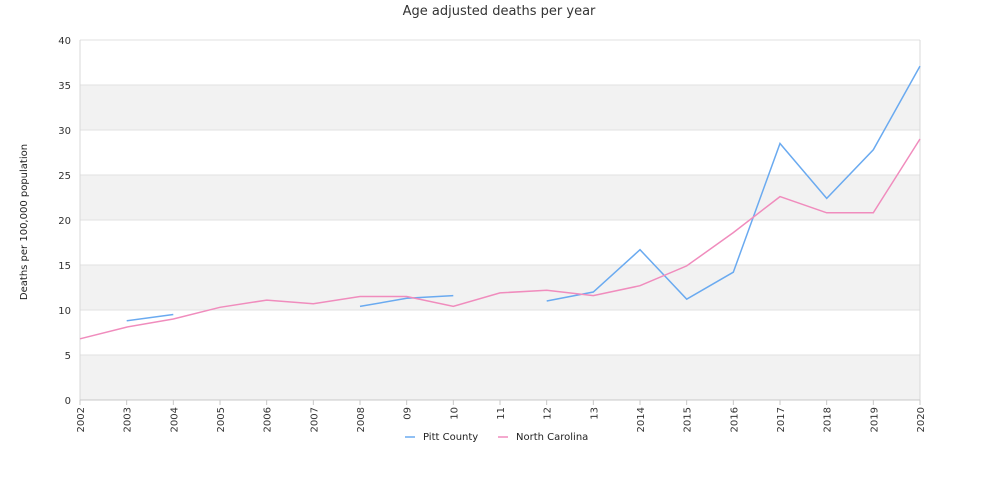 The width and height of the screenshot is (1000, 500). I want to click on legend-label: Pitt County, so click(450, 437).